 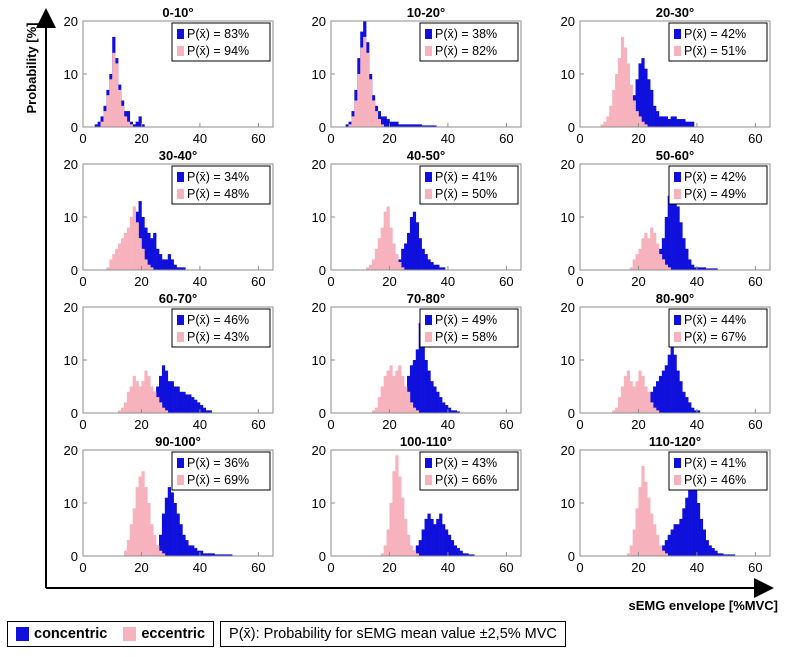 I want to click on panel-10-legend-eccentric-swatch, so click(x=180, y=480).